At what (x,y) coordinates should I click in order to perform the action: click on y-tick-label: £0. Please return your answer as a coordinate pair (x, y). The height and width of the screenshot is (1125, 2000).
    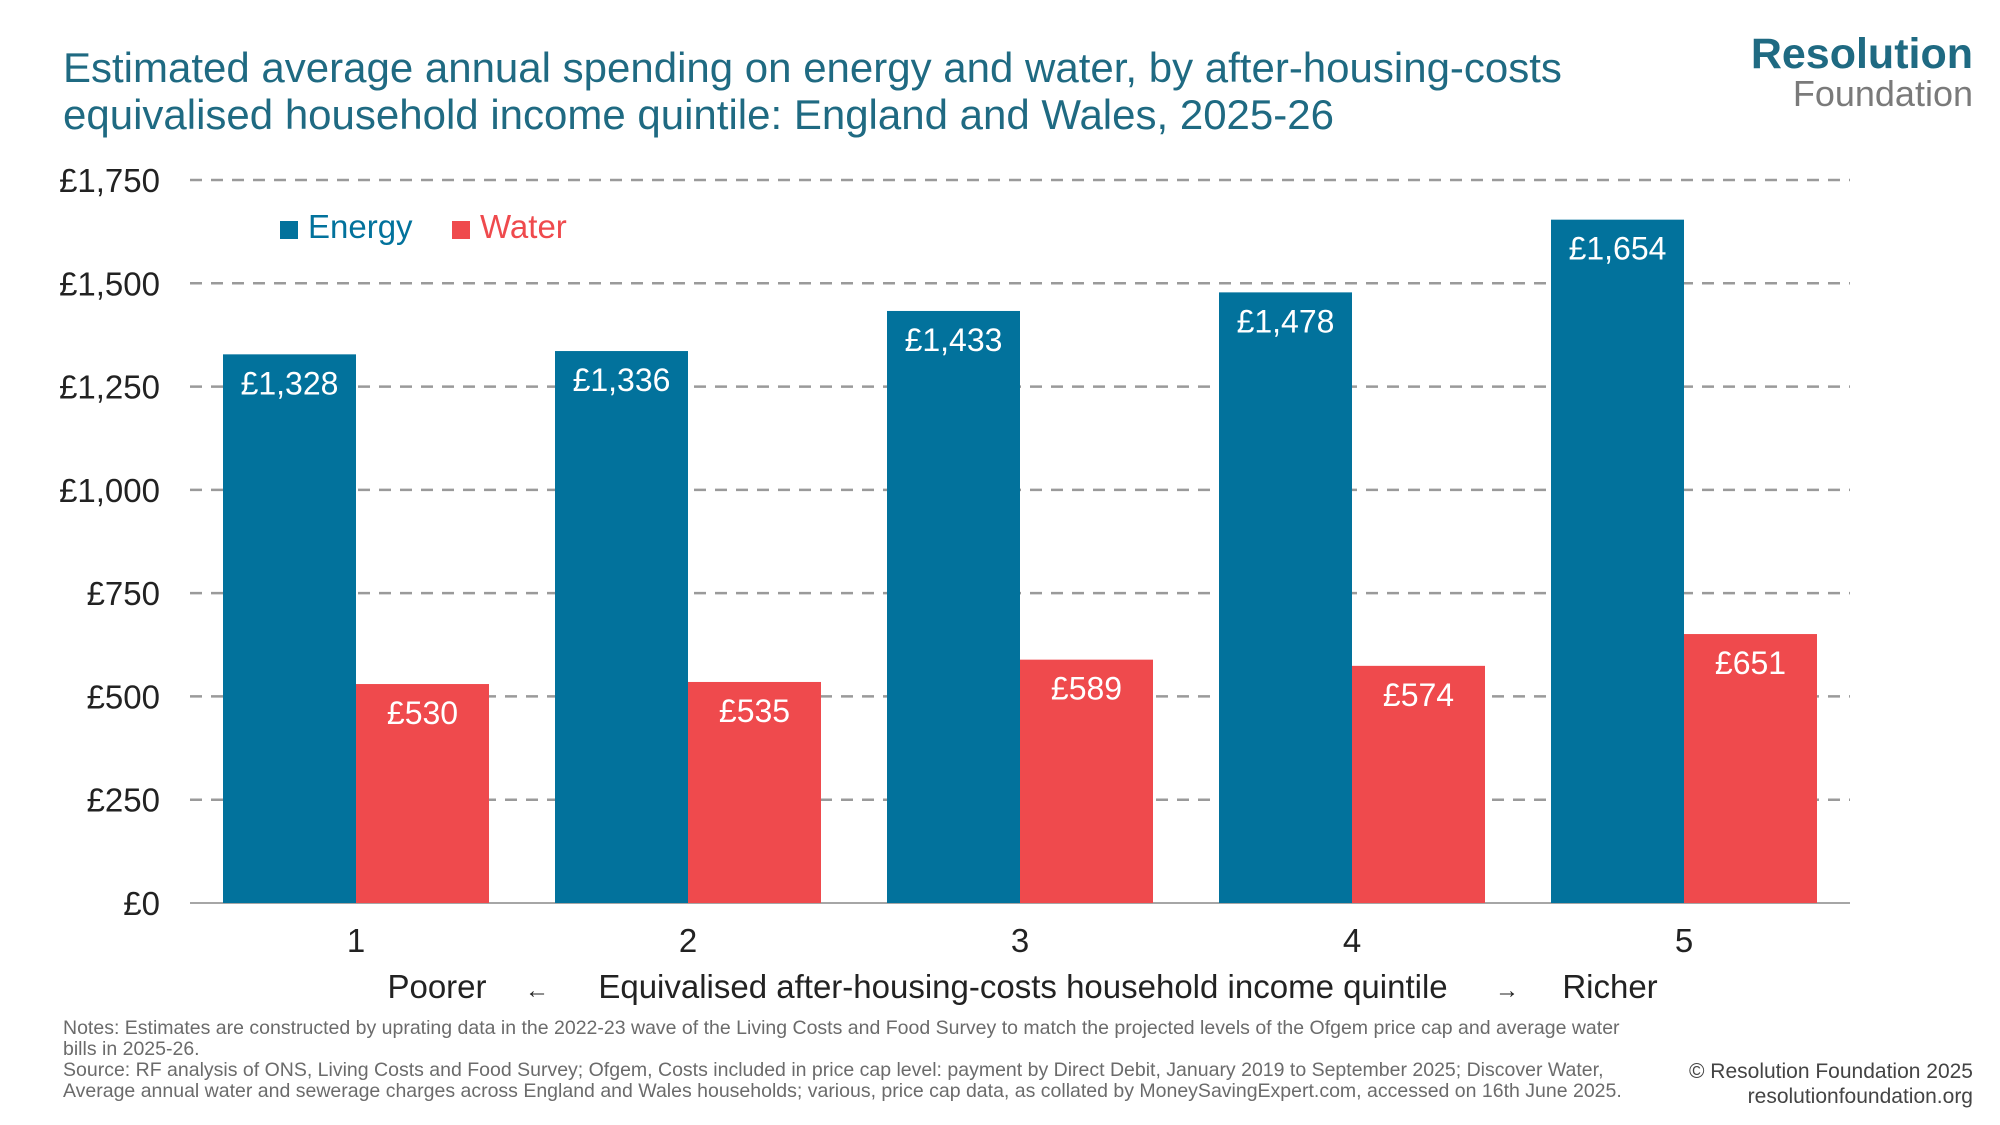
    Looking at the image, I should click on (141, 903).